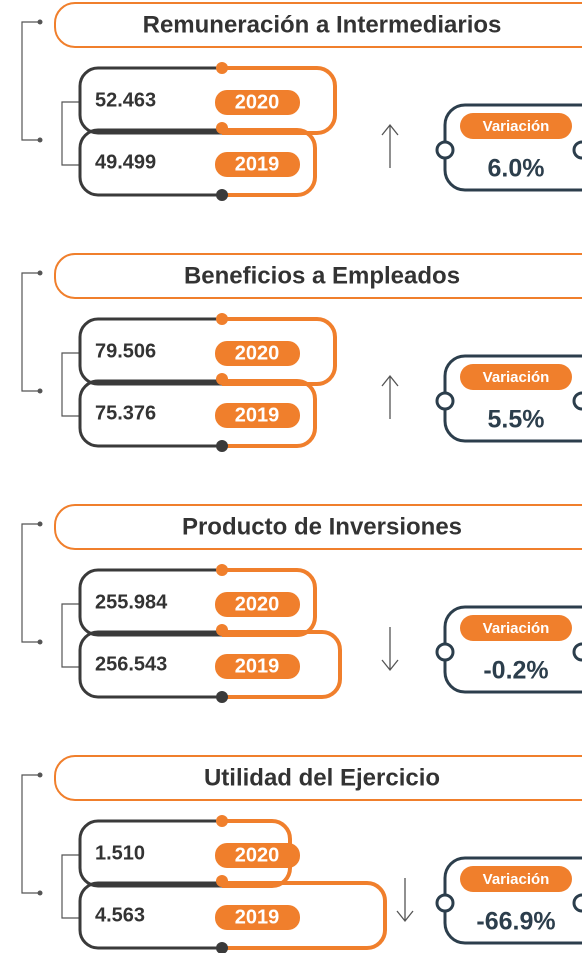 The image size is (582, 953). What do you see at coordinates (515, 922) in the screenshot?
I see `variation-value: -66.9%` at bounding box center [515, 922].